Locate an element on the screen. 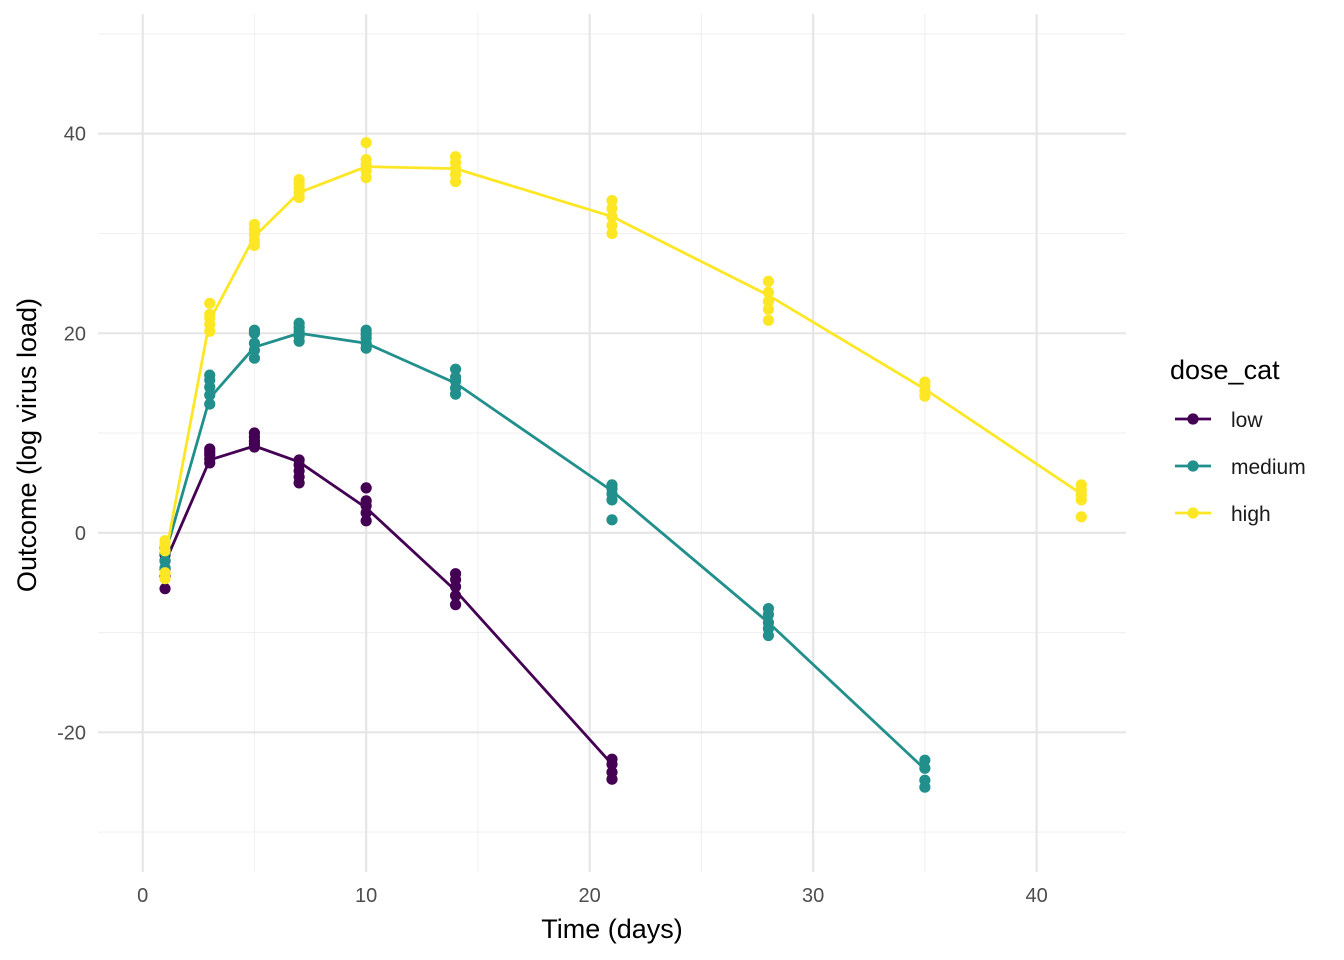 This screenshot has height=960, width=1344. y-tick-label: 40 is located at coordinates (75, 135).